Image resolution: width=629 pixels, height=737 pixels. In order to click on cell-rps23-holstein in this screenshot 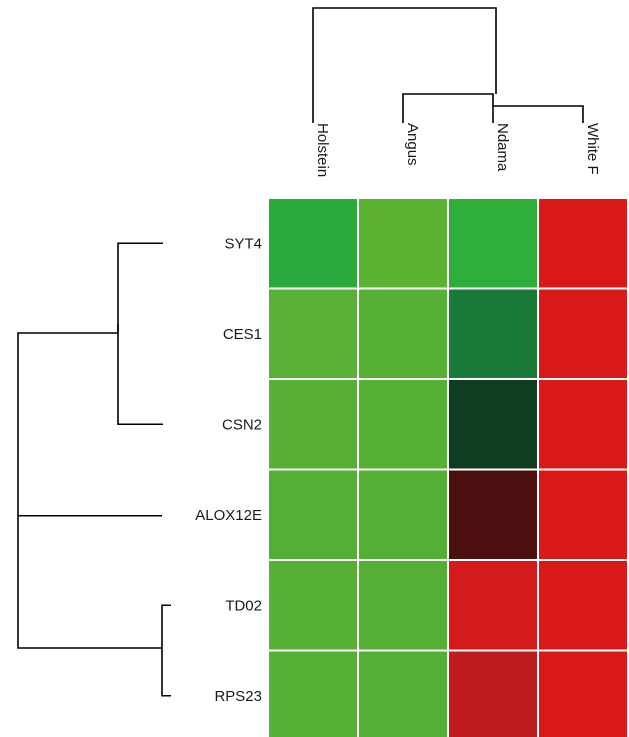, I will do `click(313, 693)`.